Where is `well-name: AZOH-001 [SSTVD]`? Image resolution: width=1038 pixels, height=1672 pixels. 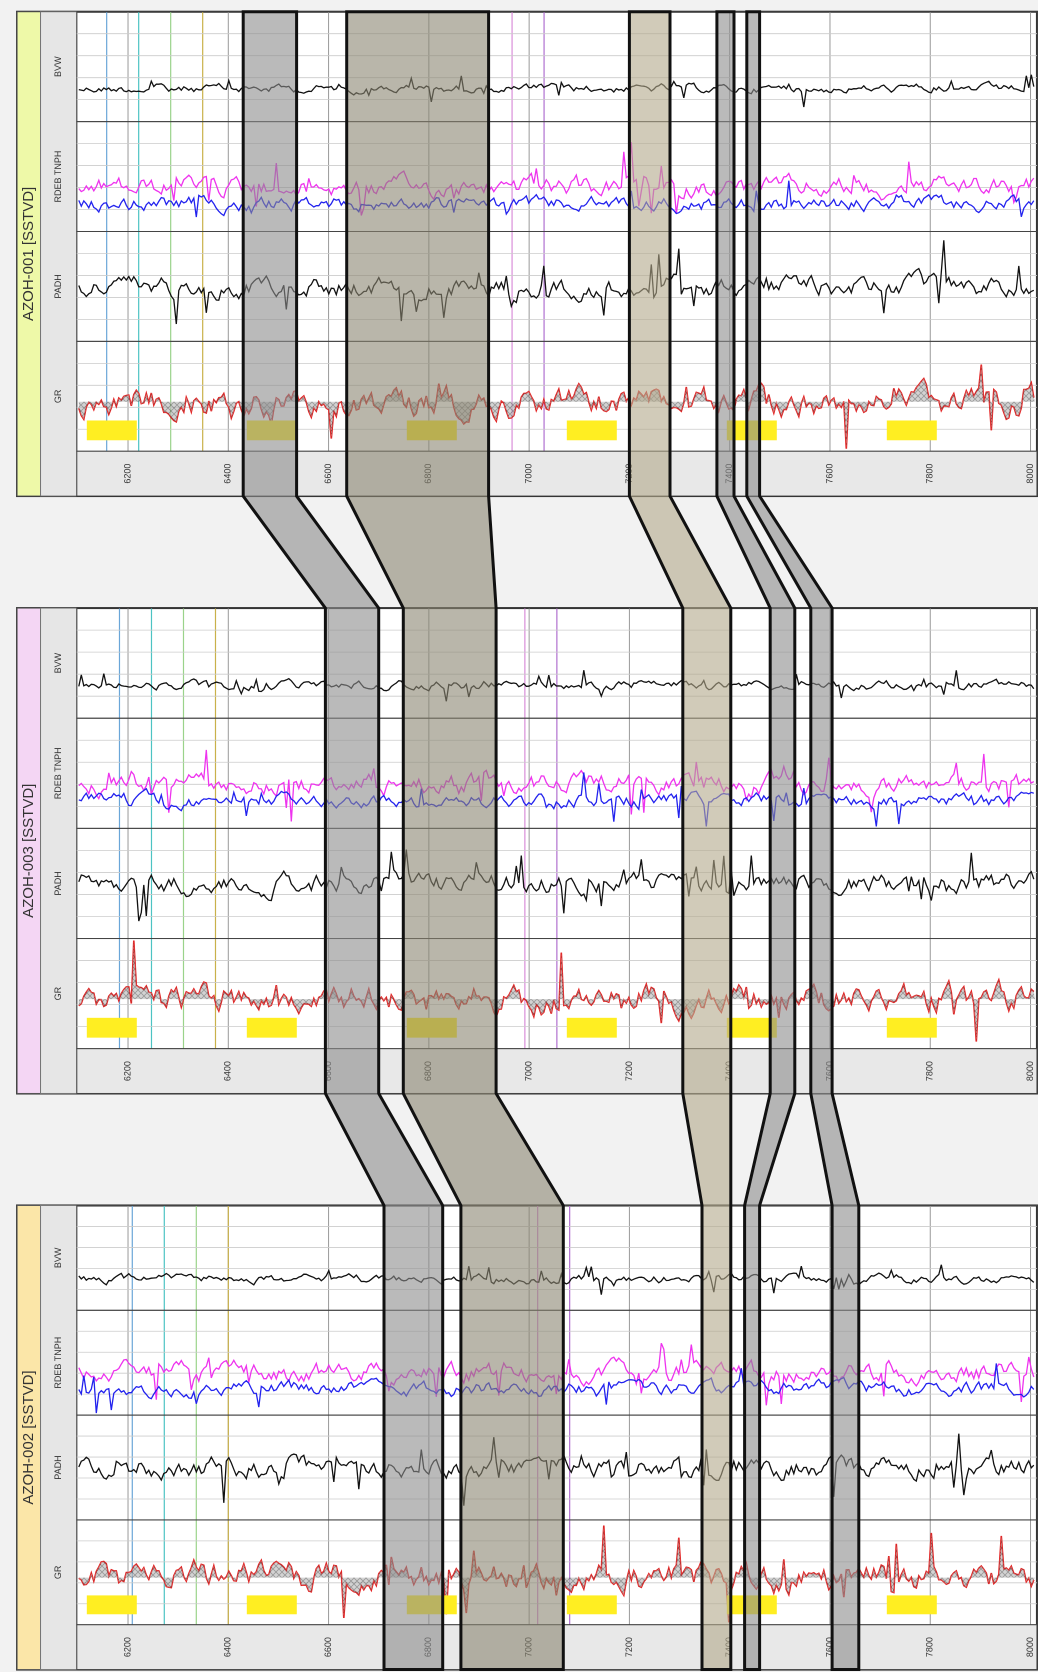 well-name: AZOH-001 [SSTVD] is located at coordinates (28, 254).